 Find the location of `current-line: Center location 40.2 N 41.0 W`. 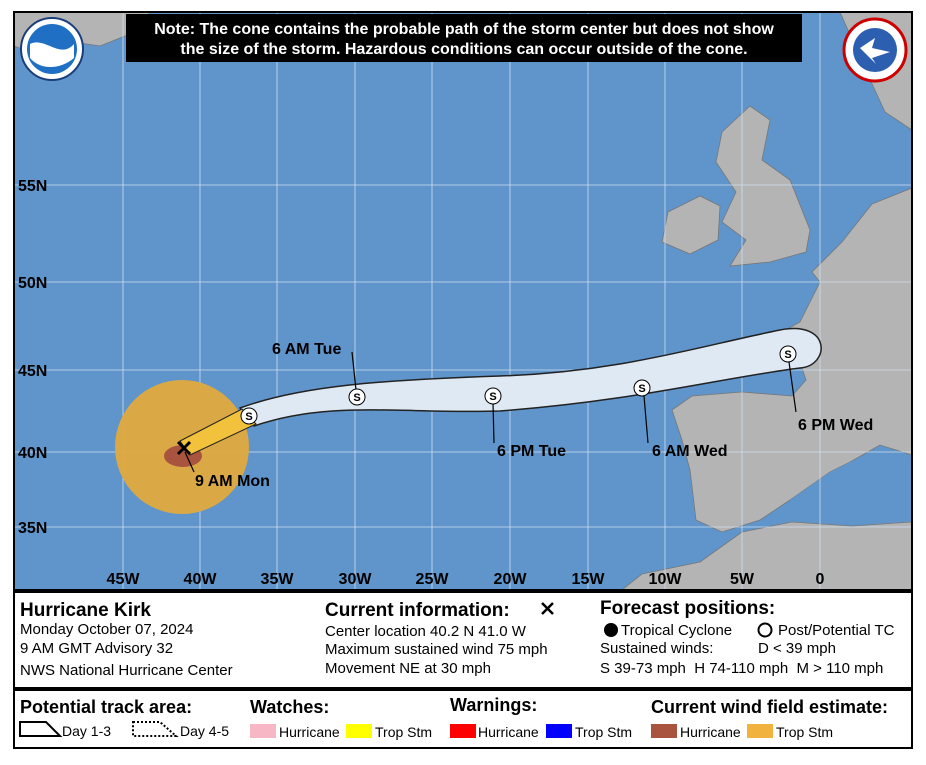

current-line: Center location 40.2 N 41.0 W is located at coordinates (426, 631).